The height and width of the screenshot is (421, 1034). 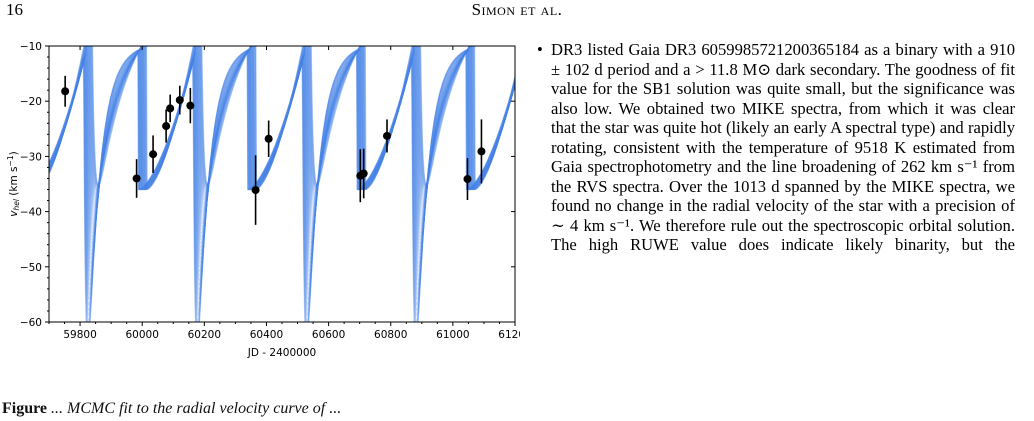 I want to click on rv-observations, so click(x=273, y=150).